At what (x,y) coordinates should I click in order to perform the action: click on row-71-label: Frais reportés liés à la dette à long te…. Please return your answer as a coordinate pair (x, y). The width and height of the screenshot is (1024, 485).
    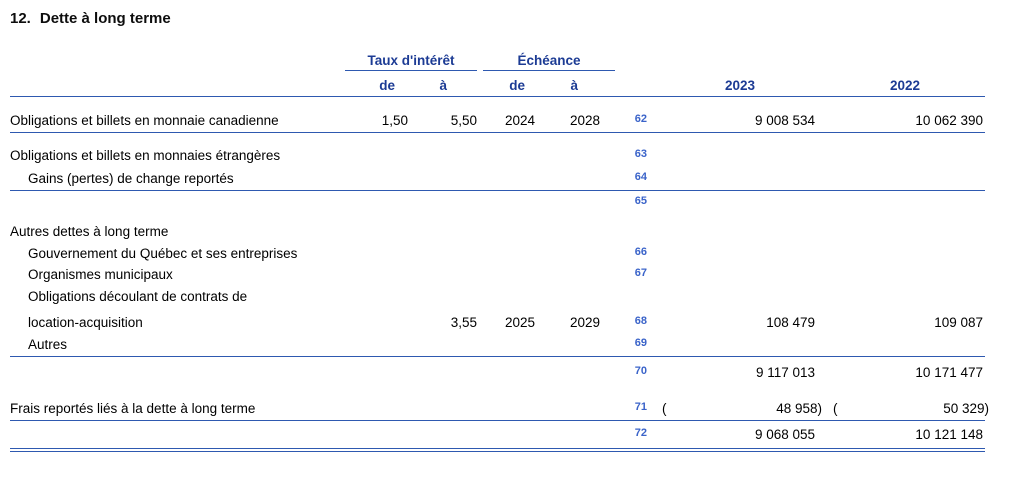
    Looking at the image, I should click on (133, 408).